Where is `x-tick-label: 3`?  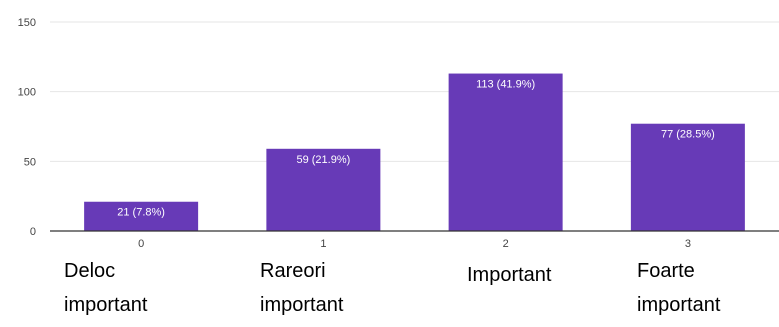 x-tick-label: 3 is located at coordinates (688, 244).